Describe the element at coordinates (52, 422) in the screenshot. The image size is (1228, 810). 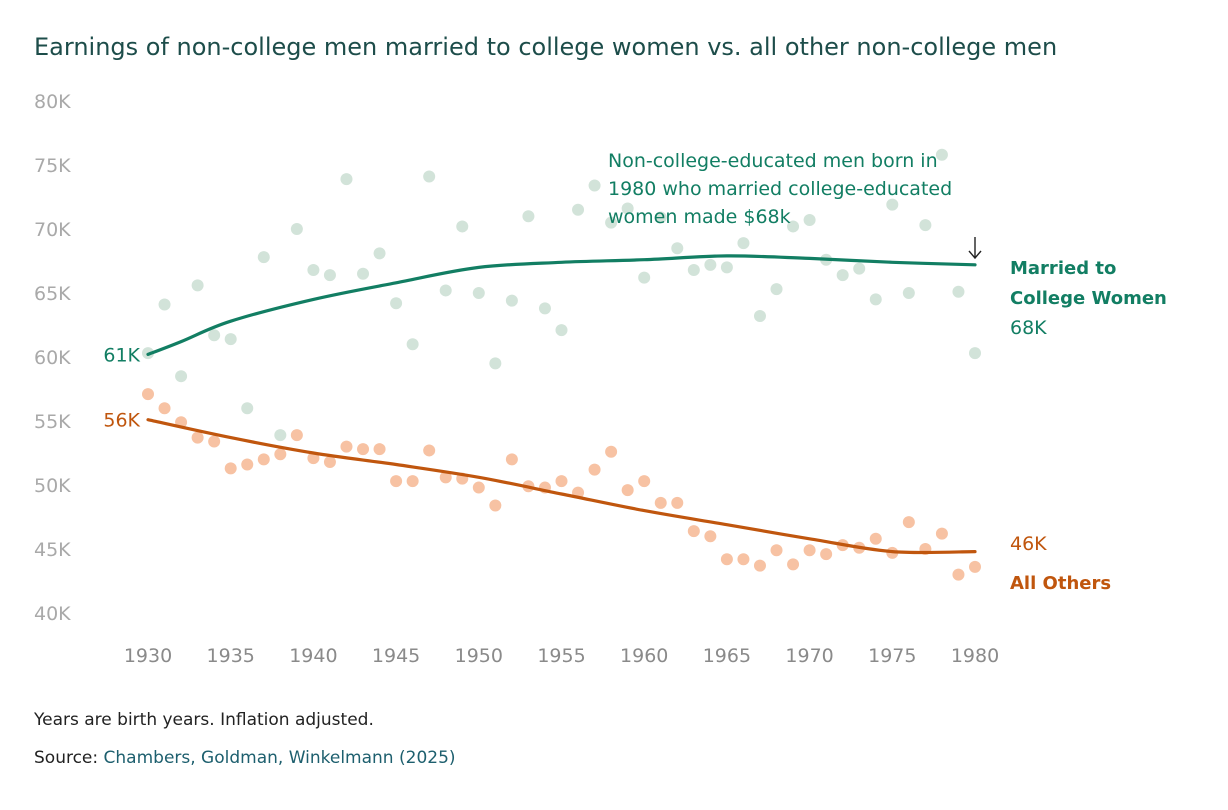
I see `y-tick-label: 55K` at that location.